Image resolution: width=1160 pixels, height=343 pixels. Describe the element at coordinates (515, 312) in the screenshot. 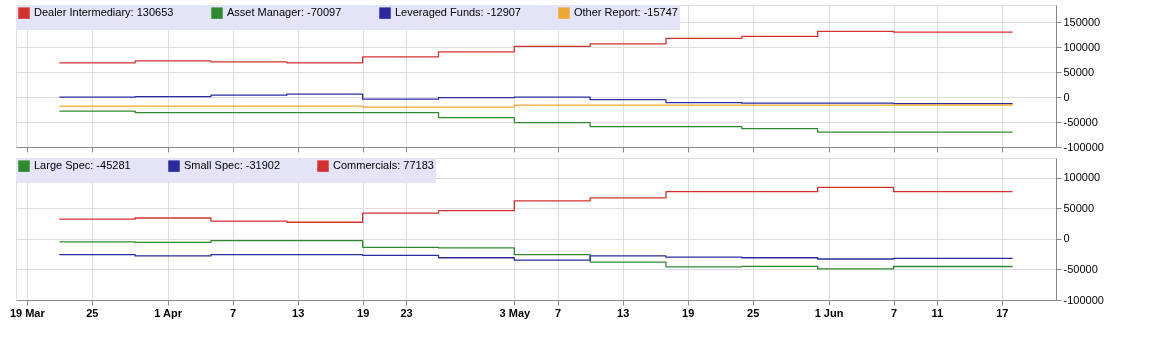

I see `x-tick-label: 3 May` at that location.